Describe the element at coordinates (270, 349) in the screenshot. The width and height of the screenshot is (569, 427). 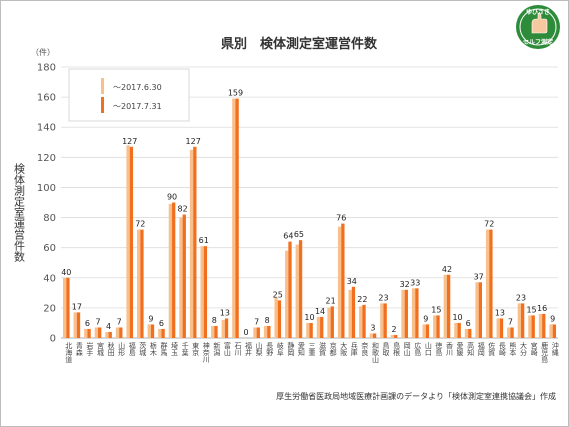
I see `x-category-label: 長野` at that location.